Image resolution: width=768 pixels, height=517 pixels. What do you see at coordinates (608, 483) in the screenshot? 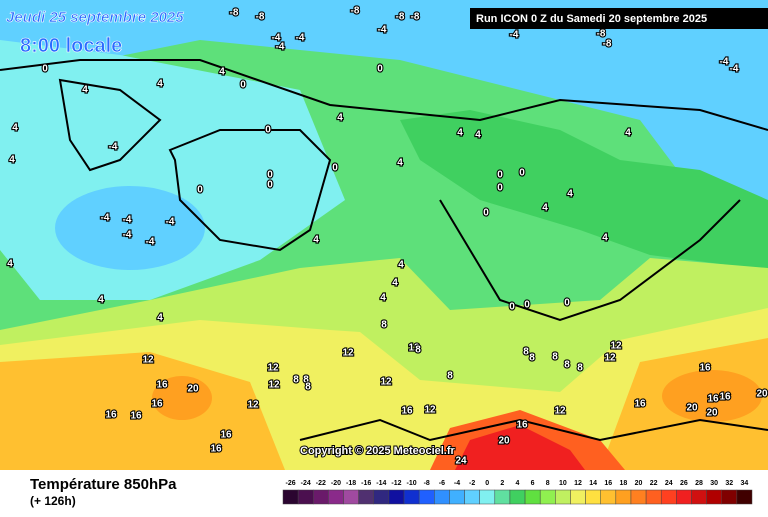
I see `scale-label: 16` at bounding box center [608, 483].